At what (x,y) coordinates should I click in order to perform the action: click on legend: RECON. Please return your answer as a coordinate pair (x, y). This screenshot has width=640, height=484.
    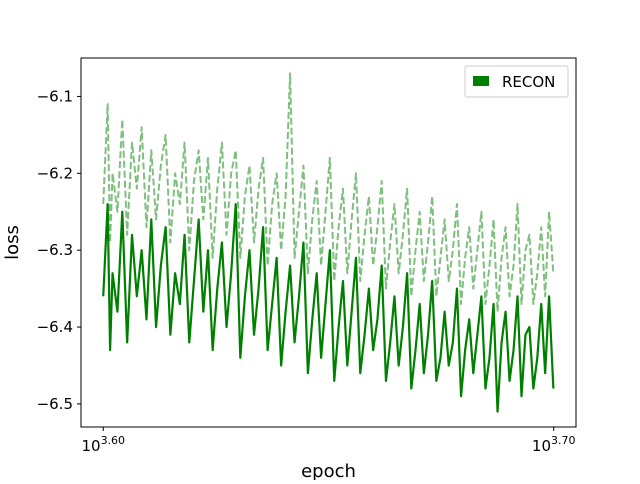
    Looking at the image, I should click on (516, 81).